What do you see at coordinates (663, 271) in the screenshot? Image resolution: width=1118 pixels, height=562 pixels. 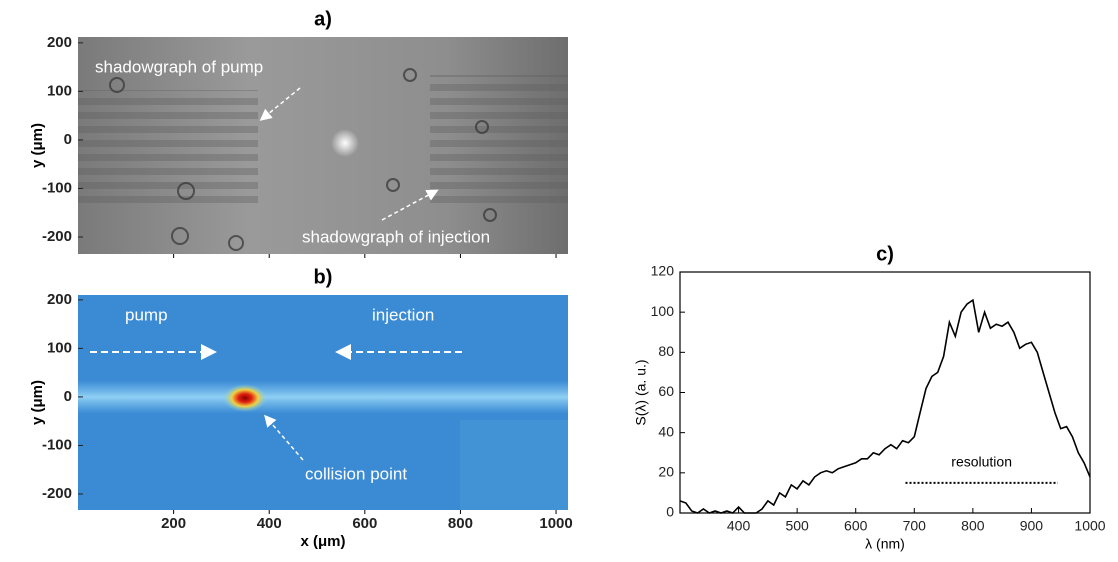 I see `y-tick-label: 120` at bounding box center [663, 271].